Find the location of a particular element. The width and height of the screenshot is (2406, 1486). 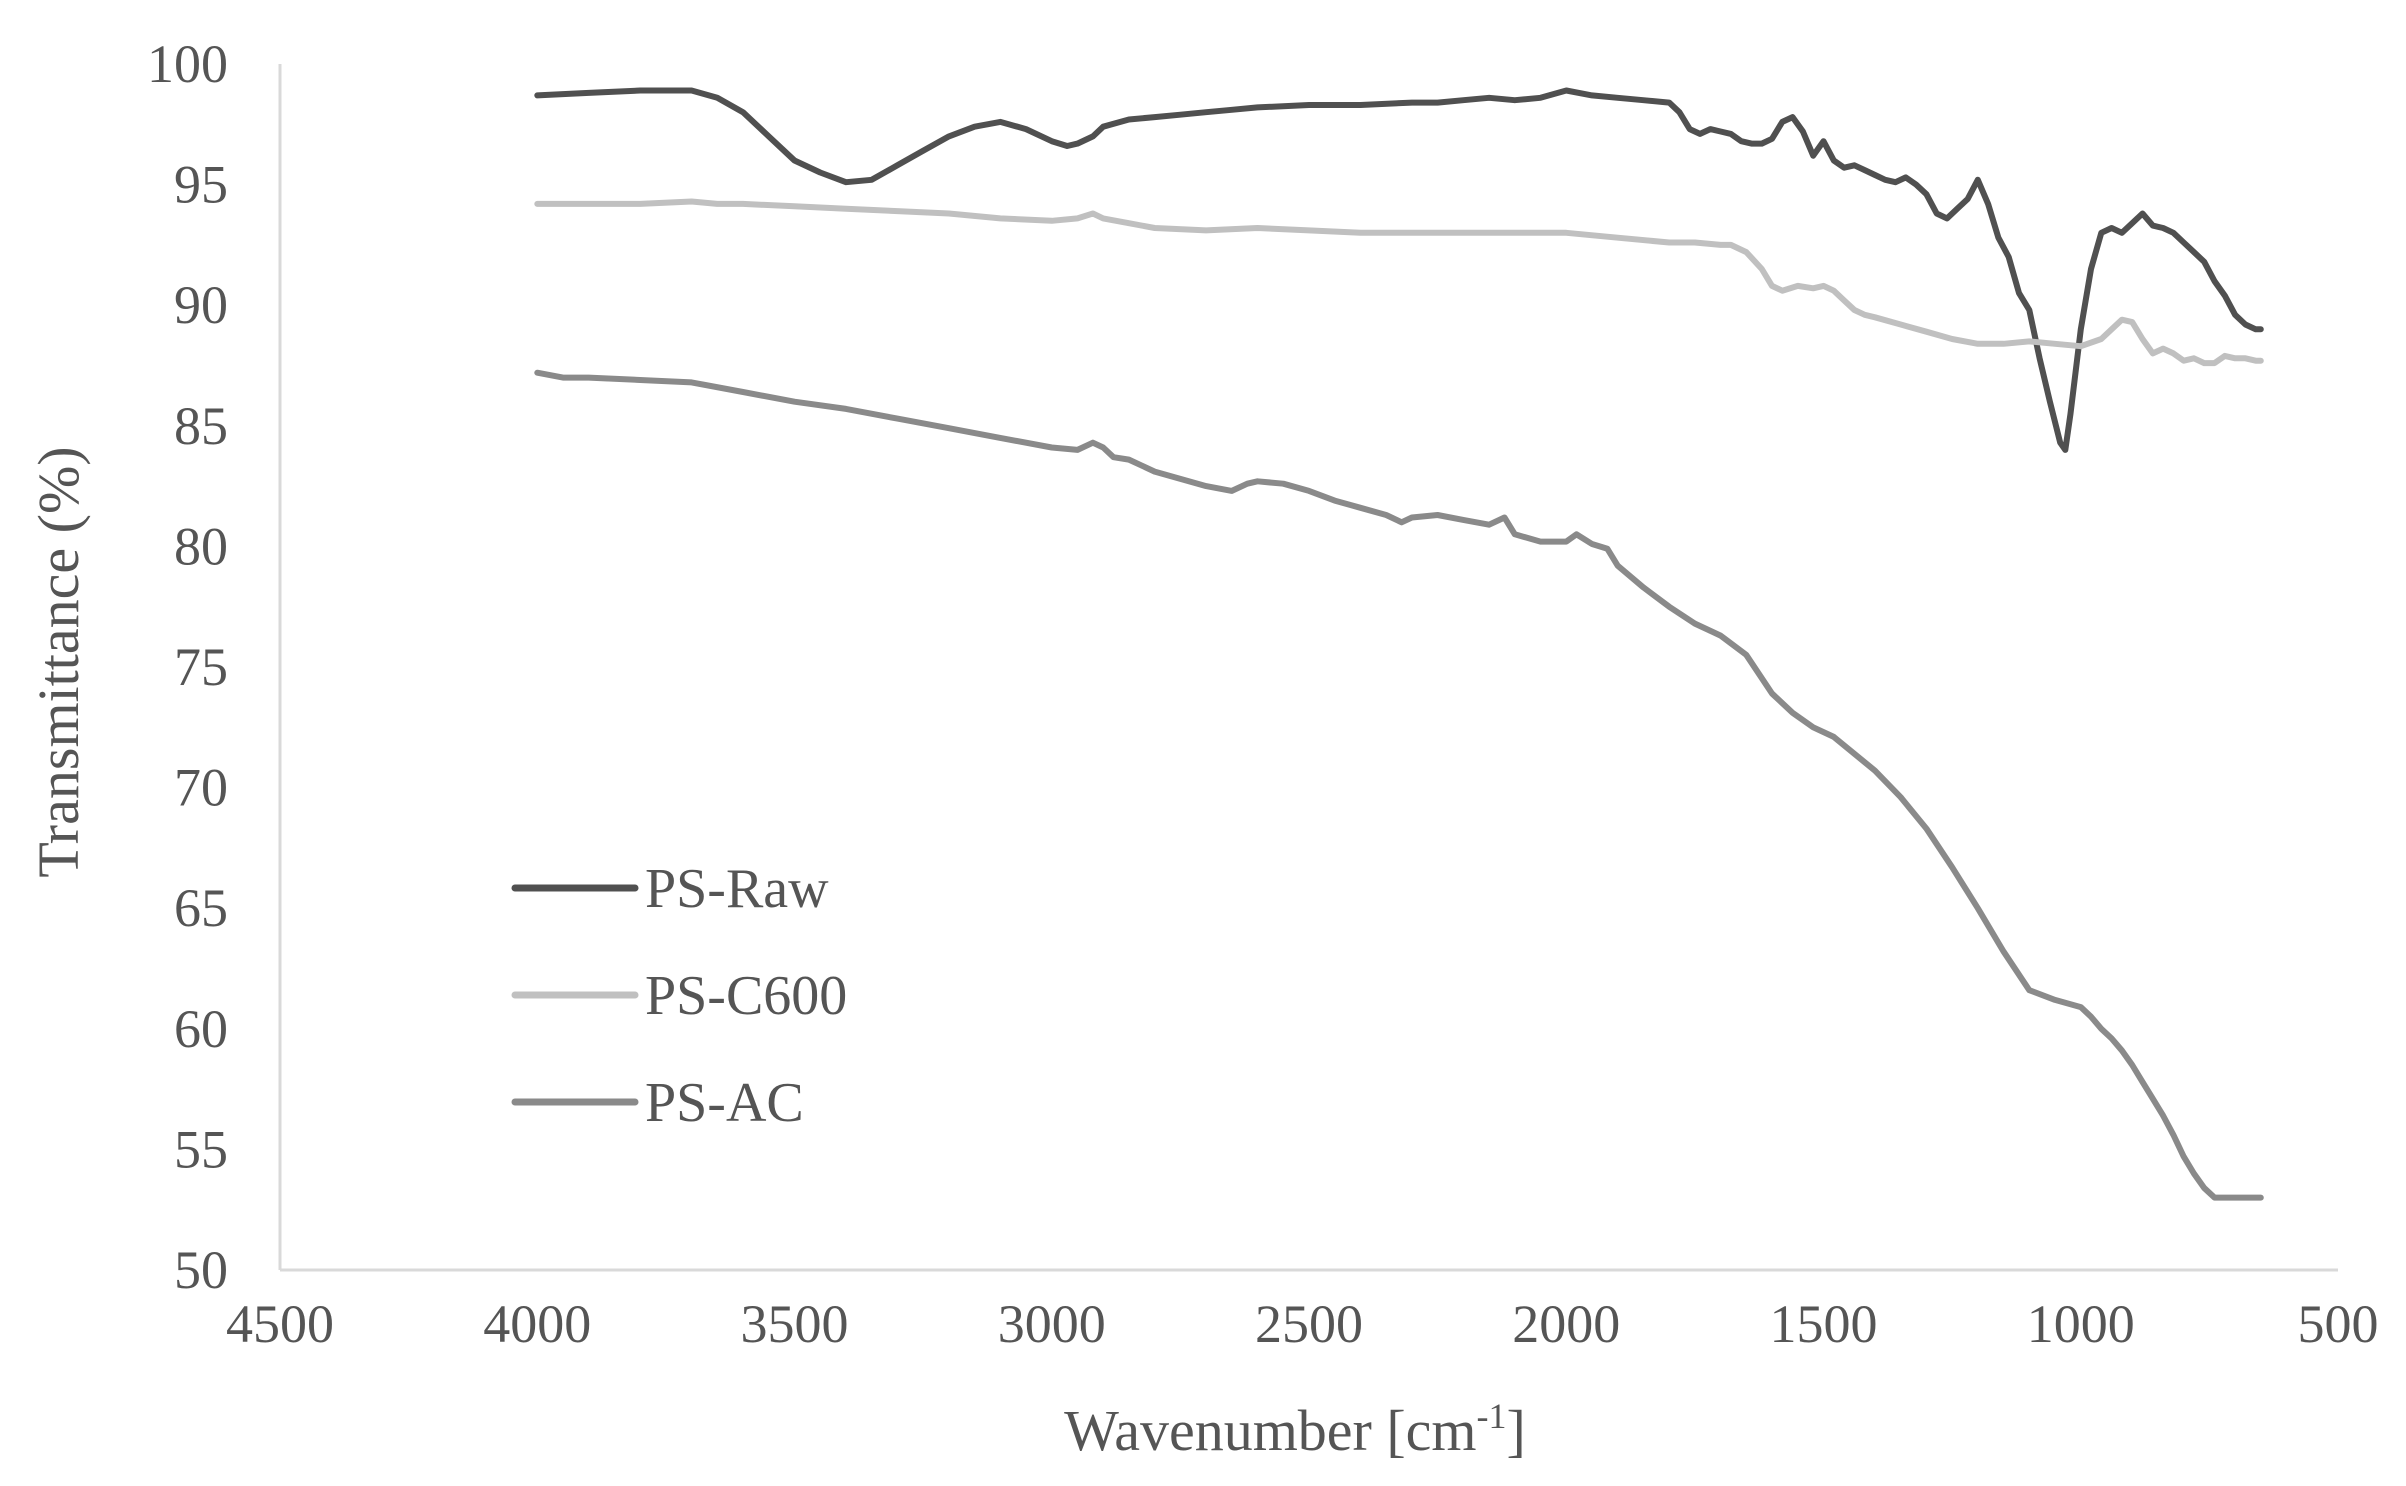

y-tick-label: 75 is located at coordinates (201, 667).